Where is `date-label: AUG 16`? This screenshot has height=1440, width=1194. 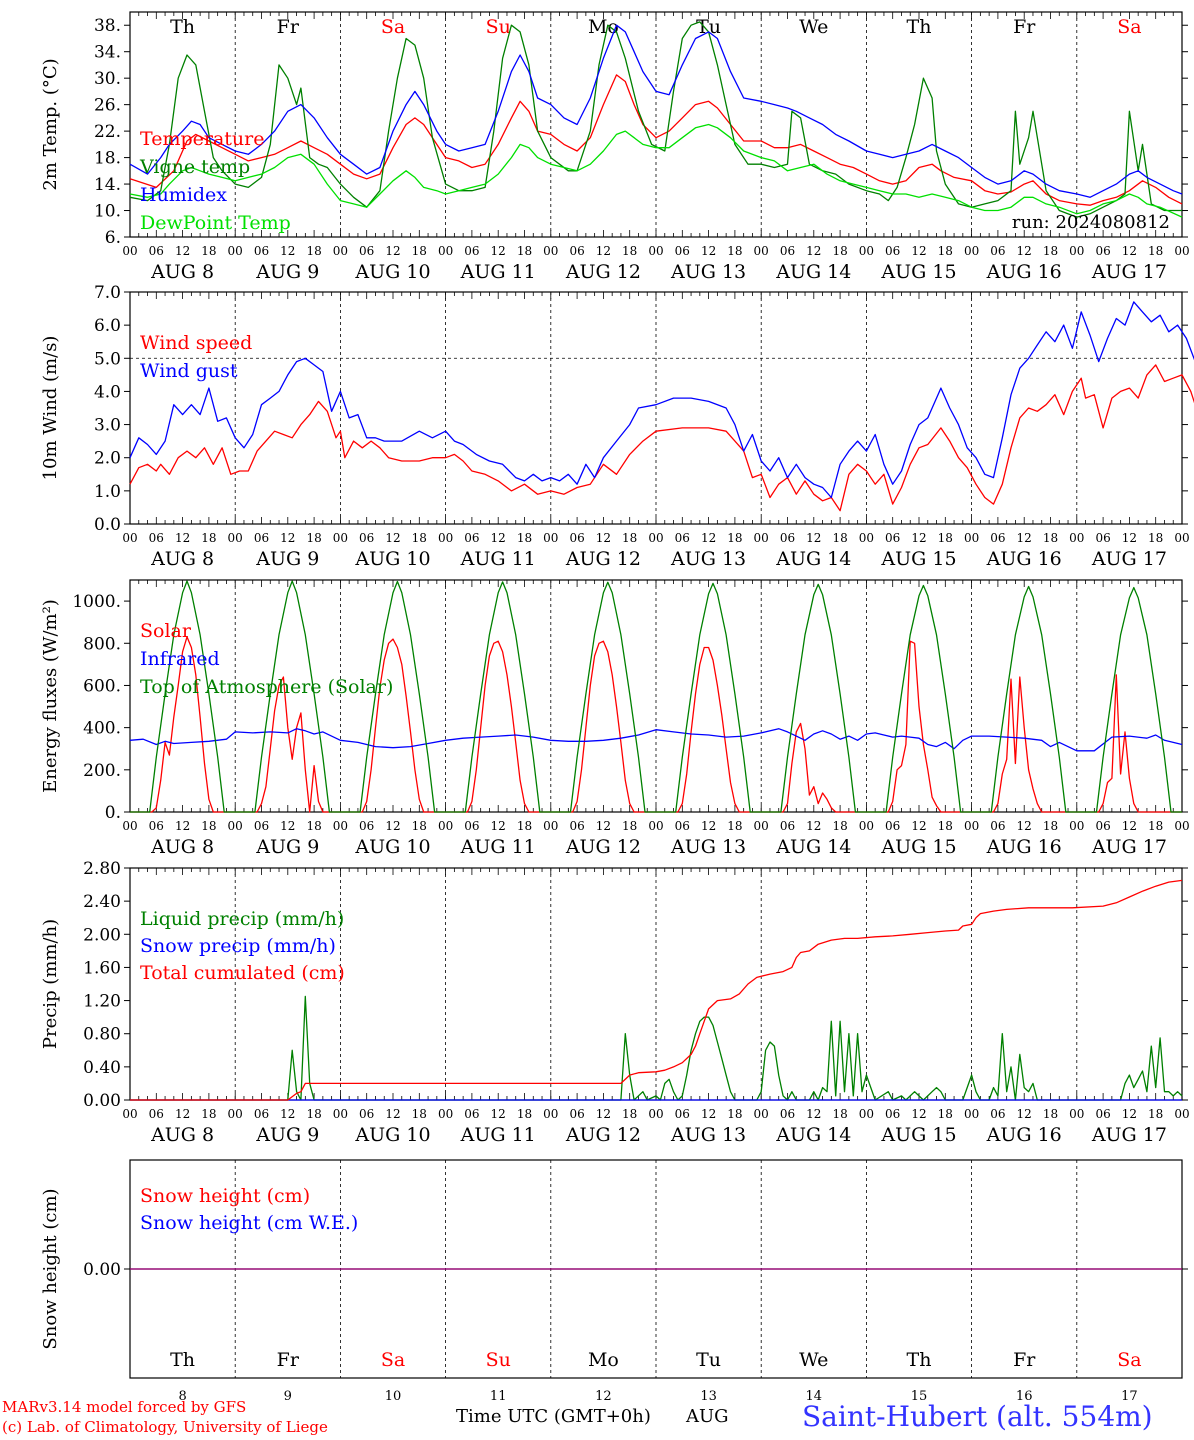
date-label: AUG 16 is located at coordinates (1024, 559).